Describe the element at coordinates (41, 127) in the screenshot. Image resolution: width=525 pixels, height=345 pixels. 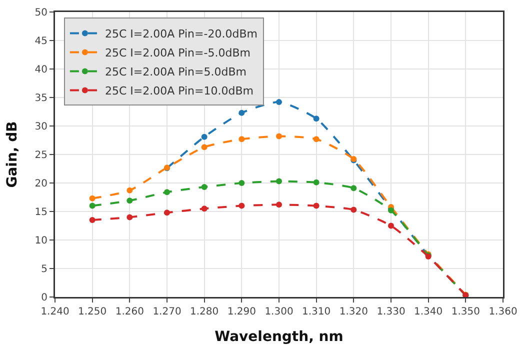
I see `y-tick-label: 30` at that location.